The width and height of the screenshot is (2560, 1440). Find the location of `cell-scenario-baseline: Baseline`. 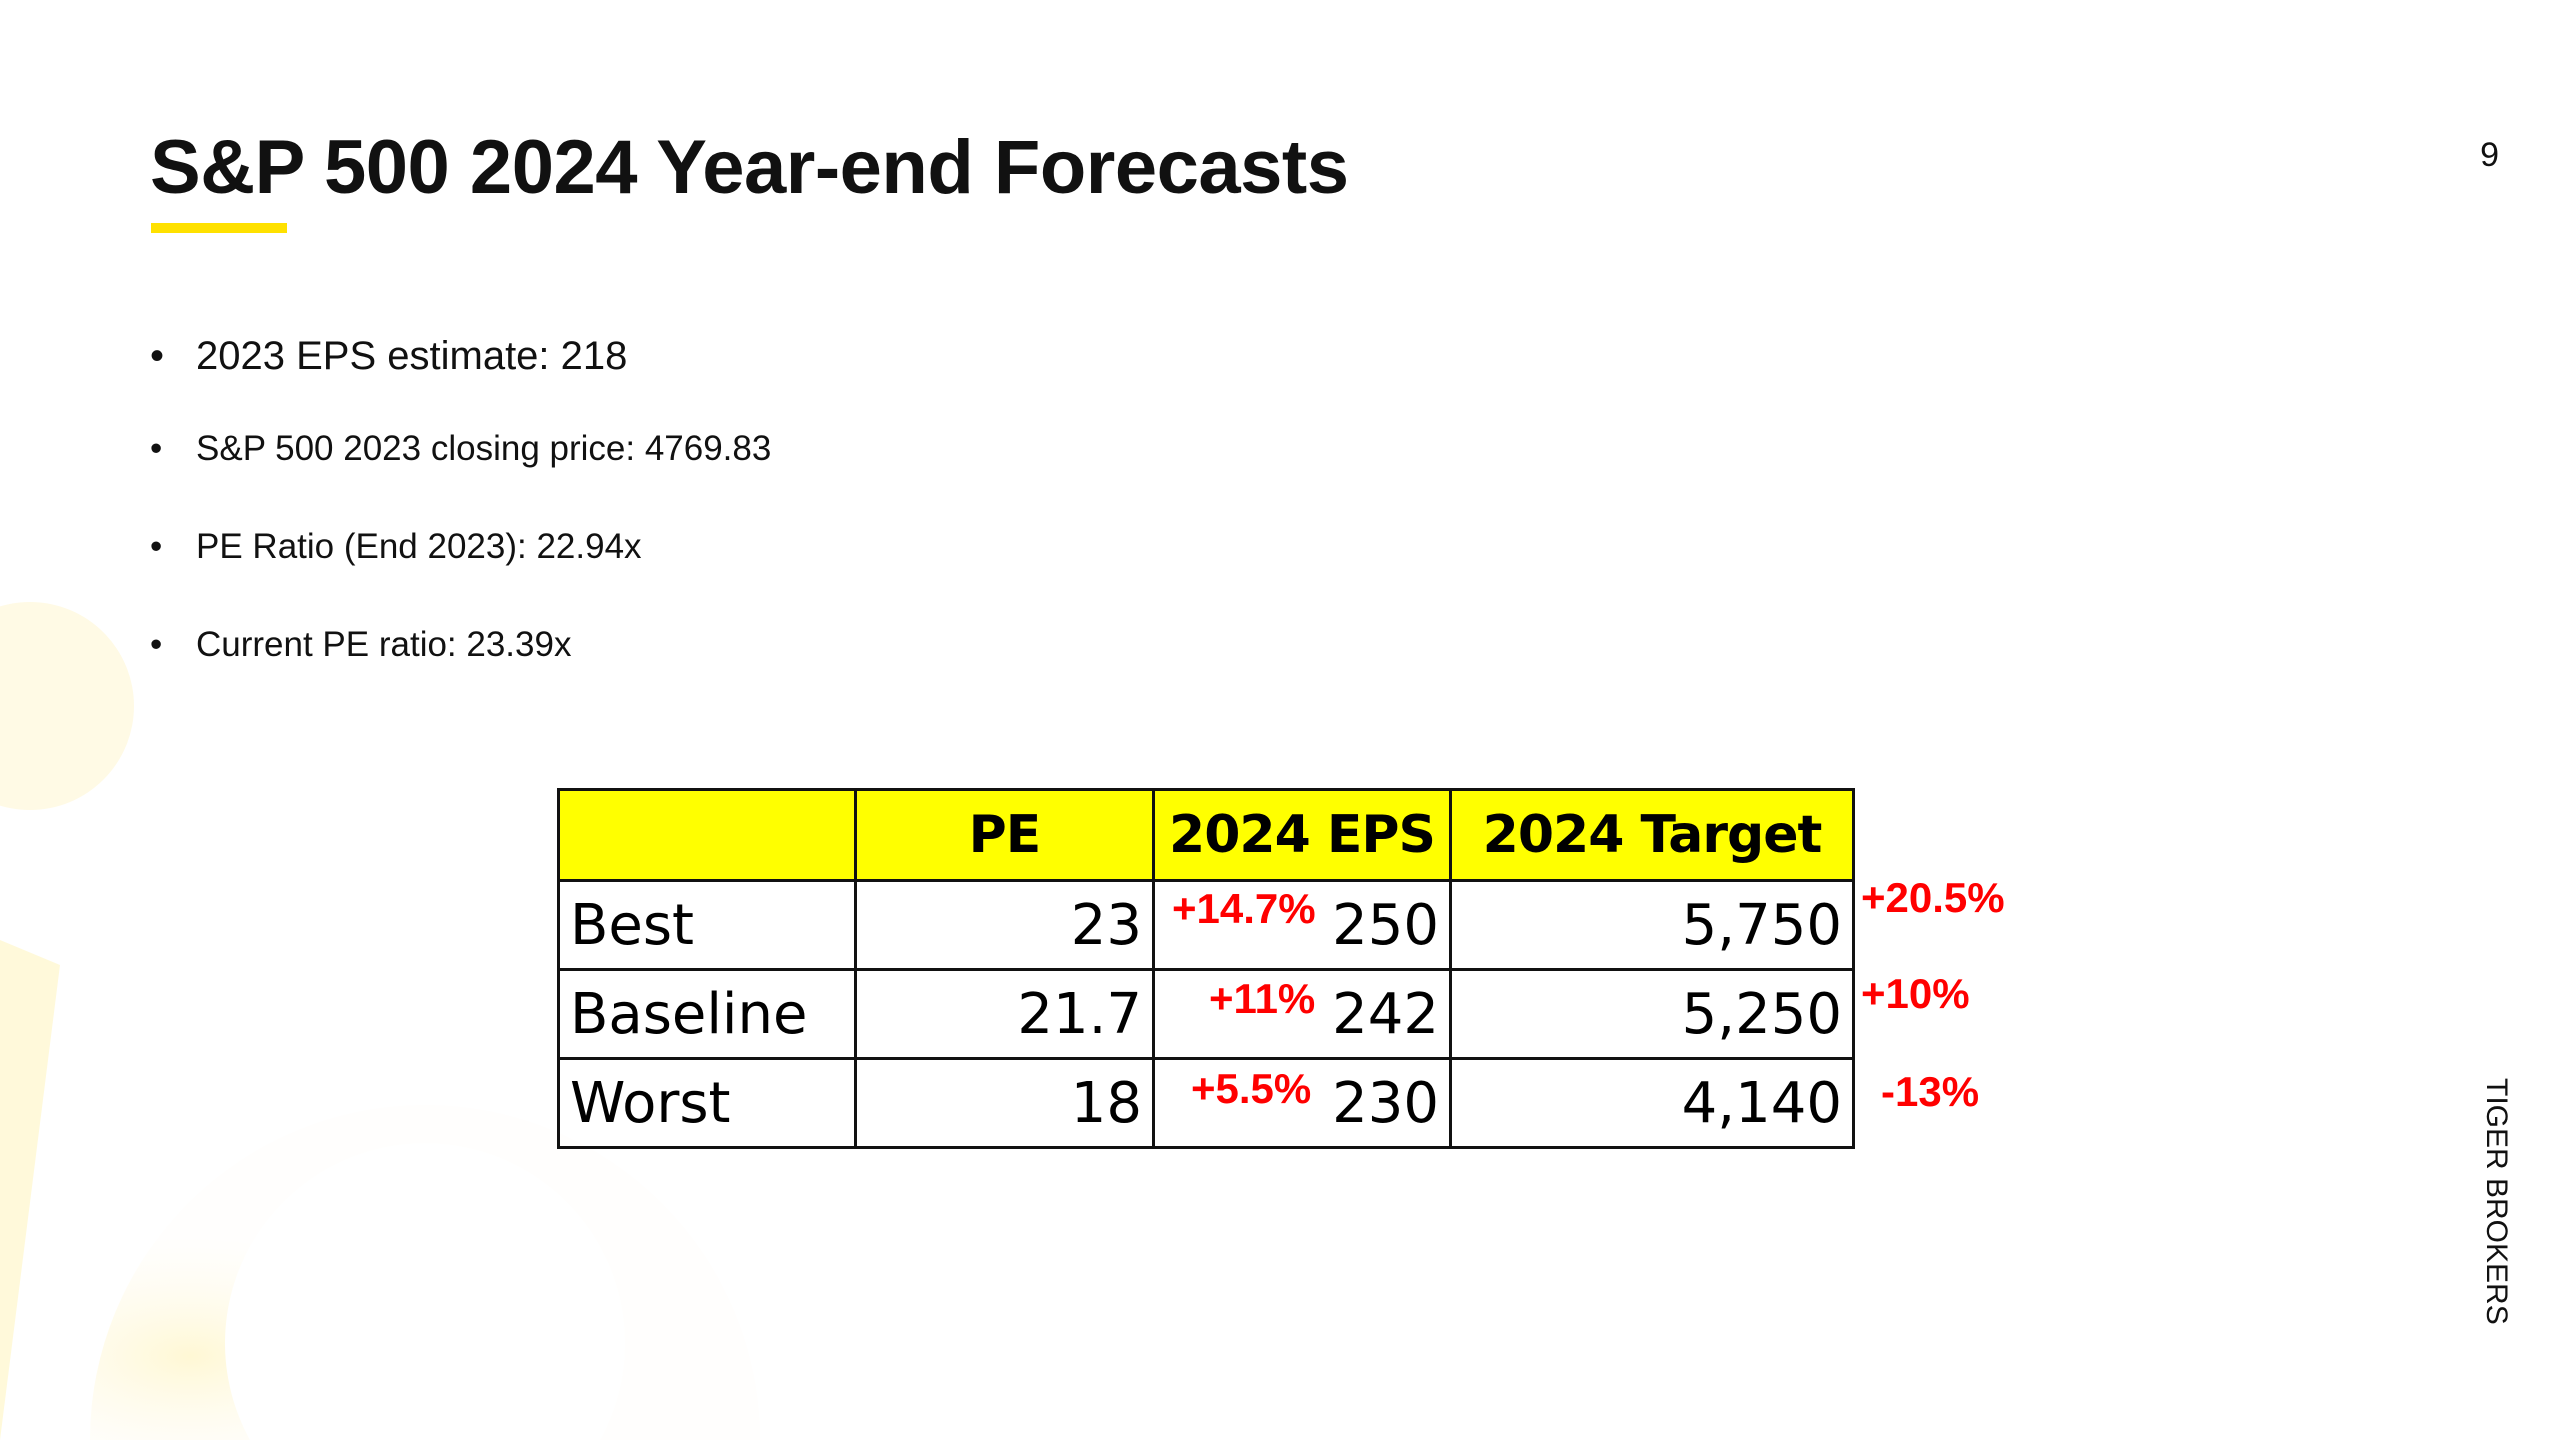

cell-scenario-baseline: Baseline is located at coordinates (707, 1014).